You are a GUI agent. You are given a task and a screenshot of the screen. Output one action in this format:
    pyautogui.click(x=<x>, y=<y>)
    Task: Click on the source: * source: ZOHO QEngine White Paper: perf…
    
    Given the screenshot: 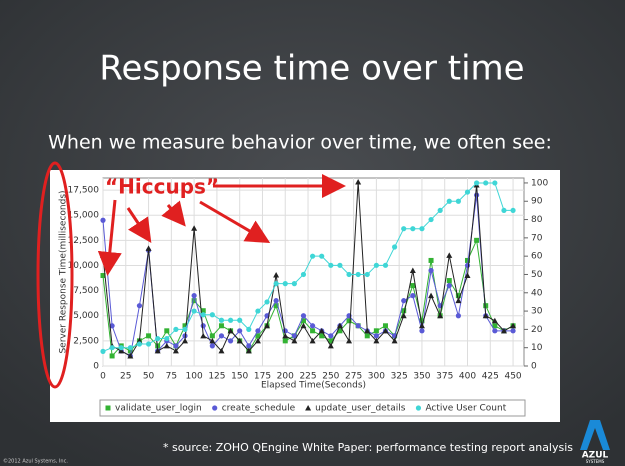 What is the action you would take?
    pyautogui.click(x=368, y=447)
    